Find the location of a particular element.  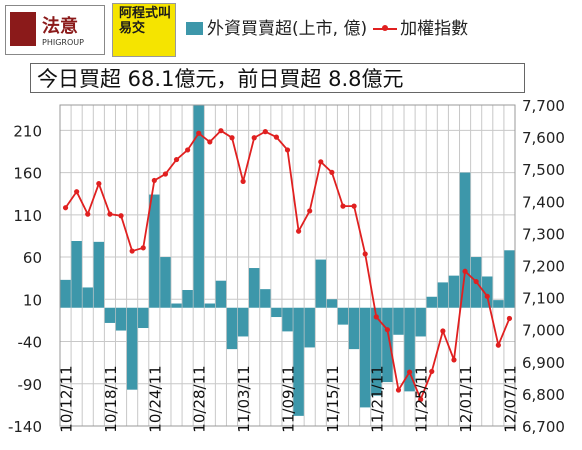

right-axis-tick-label: 6,700 is located at coordinates (543, 427).